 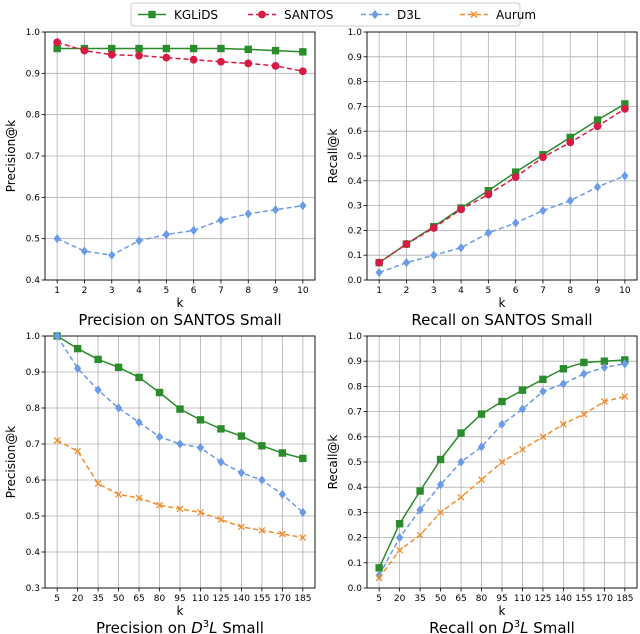 I want to click on y-tick-label: 0.4, so click(x=355, y=488).